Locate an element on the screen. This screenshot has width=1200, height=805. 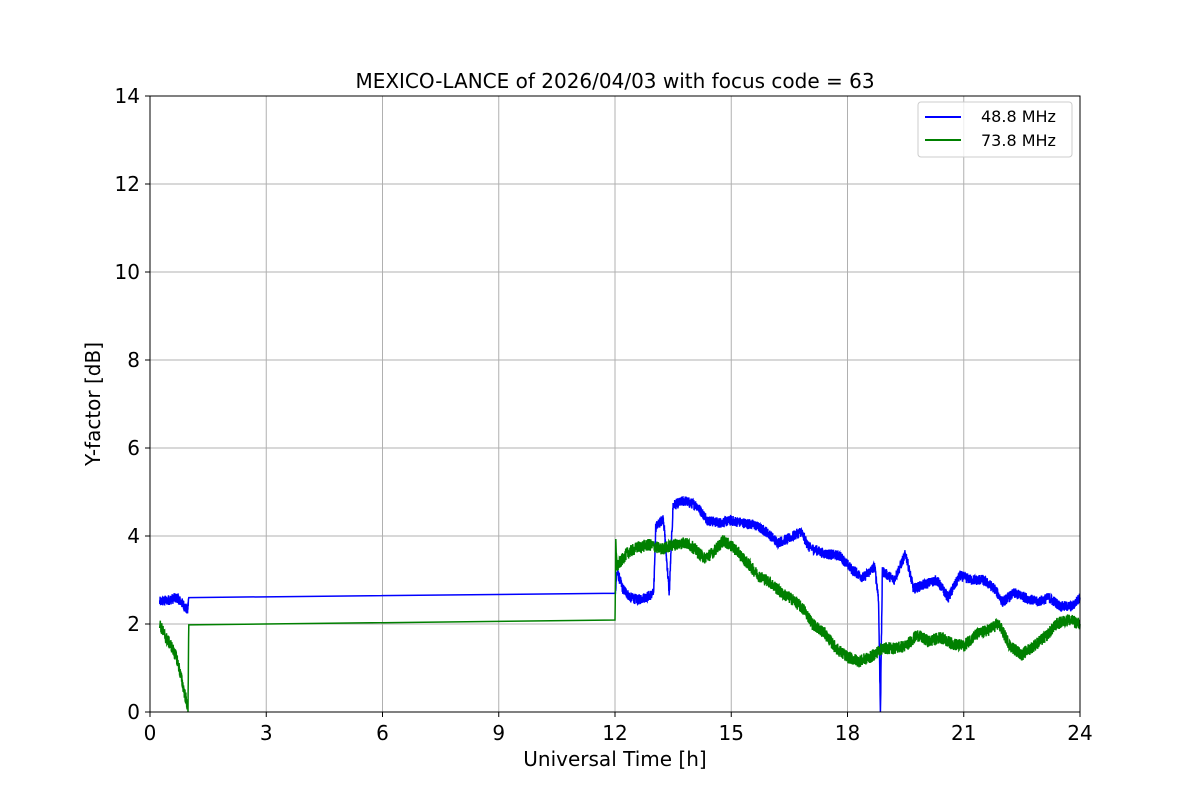
x-tick-label: 15 is located at coordinates (731, 733).